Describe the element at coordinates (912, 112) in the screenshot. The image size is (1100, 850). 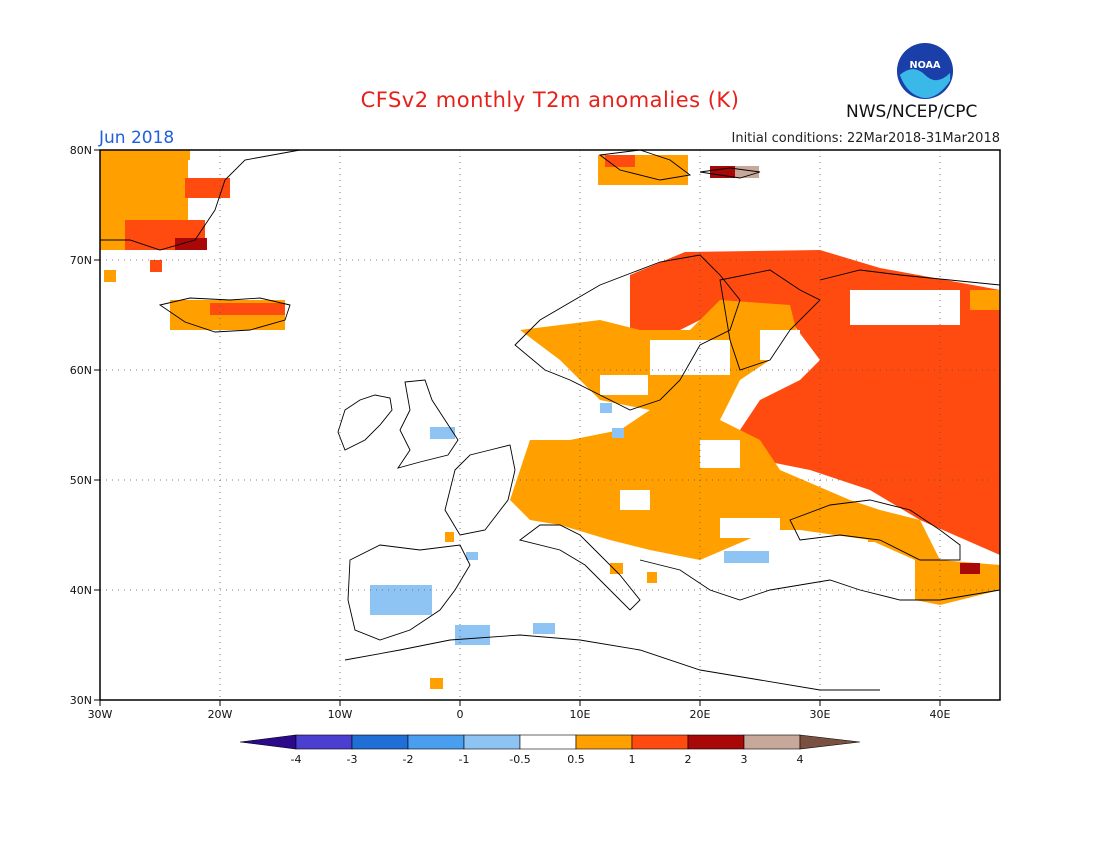
I see `agency-label: NWS/NCEP/CPC` at that location.